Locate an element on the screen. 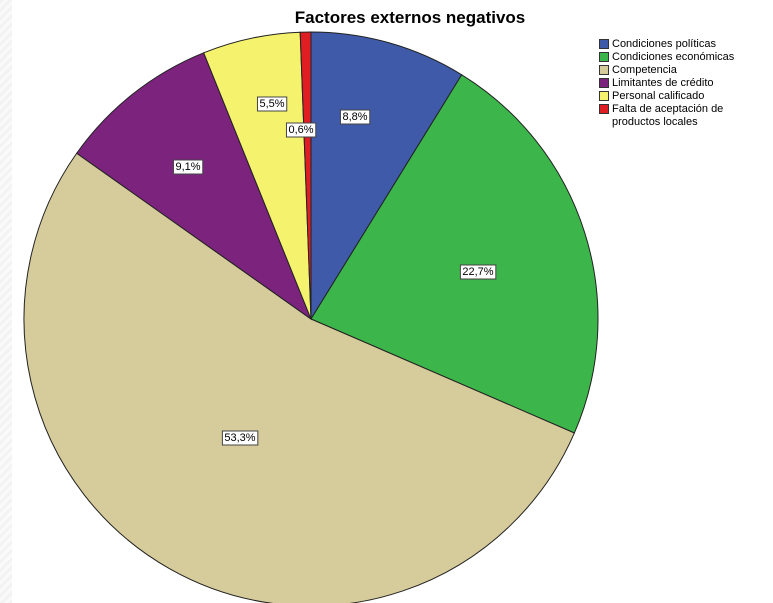 The image size is (773, 603). svg-text: 0,6% is located at coordinates (300, 130).